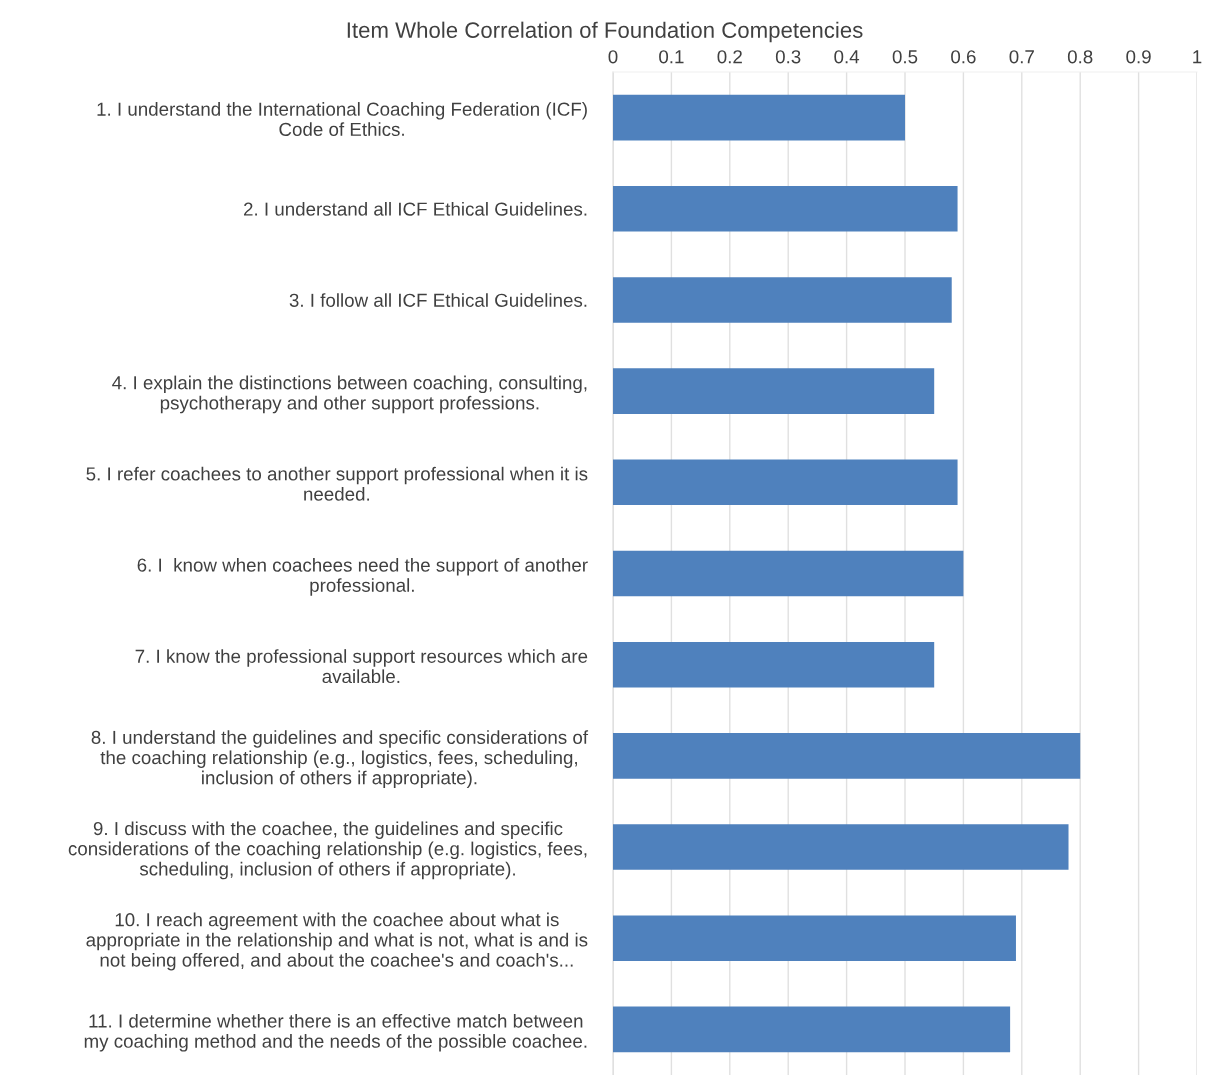  I want to click on x-tick-label: 1, so click(1197, 57).